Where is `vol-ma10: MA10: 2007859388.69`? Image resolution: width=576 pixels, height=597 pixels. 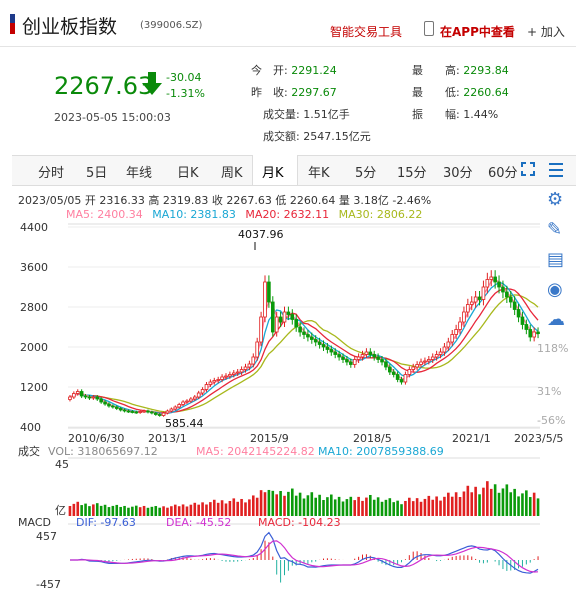
vol-ma10: MA10: 2007859388.69 is located at coordinates (381, 451).